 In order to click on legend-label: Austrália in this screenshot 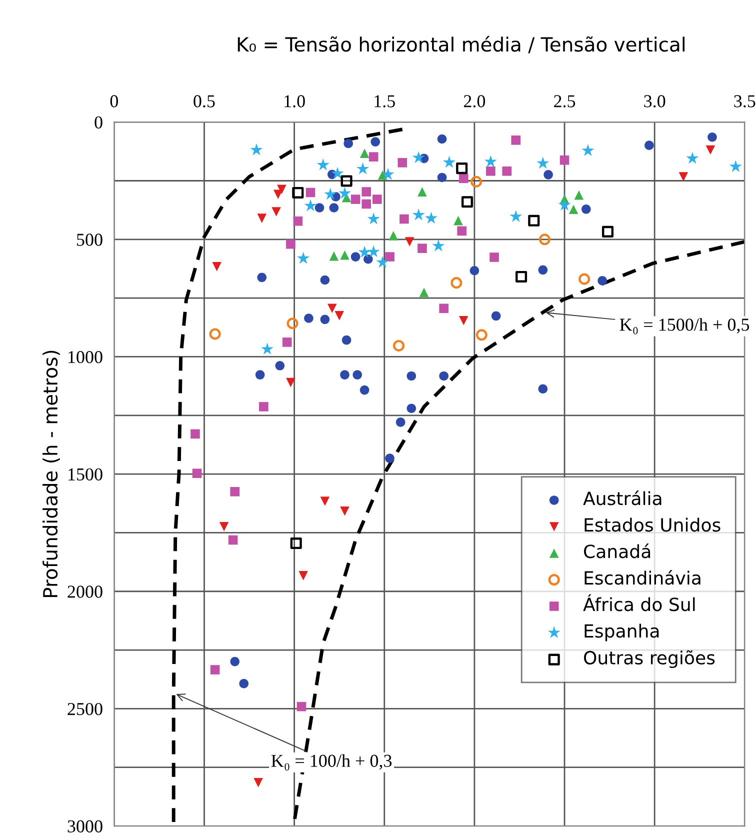, I will do `click(622, 498)`.